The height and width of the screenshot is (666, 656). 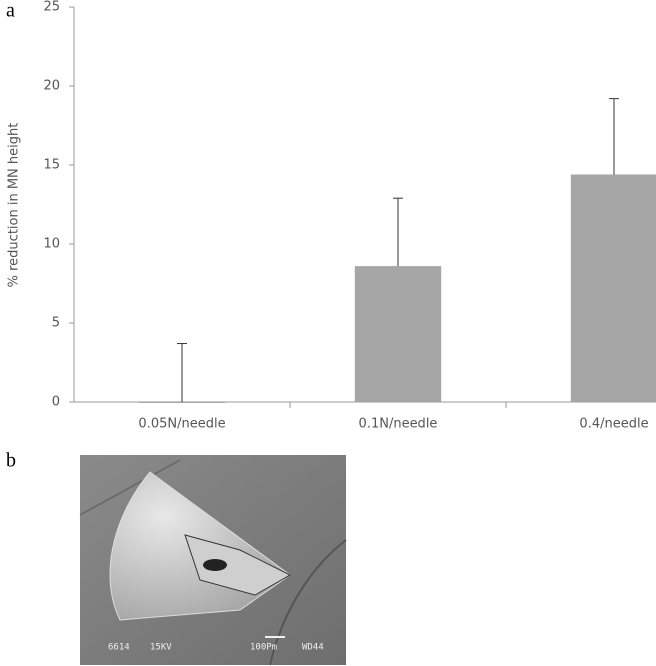 What do you see at coordinates (119, 648) in the screenshot?
I see `image-label: 6614` at bounding box center [119, 648].